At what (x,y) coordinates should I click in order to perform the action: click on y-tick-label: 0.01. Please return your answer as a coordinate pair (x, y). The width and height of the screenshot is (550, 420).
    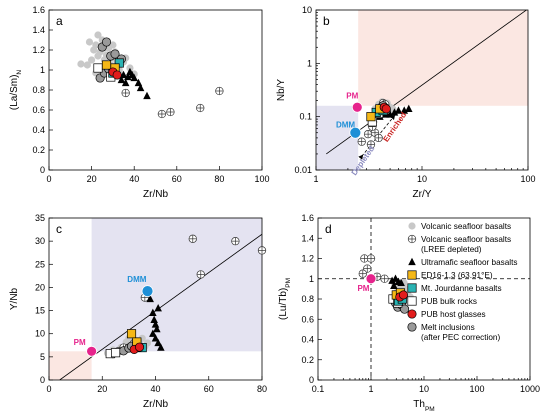
    Looking at the image, I should click on (303, 170).